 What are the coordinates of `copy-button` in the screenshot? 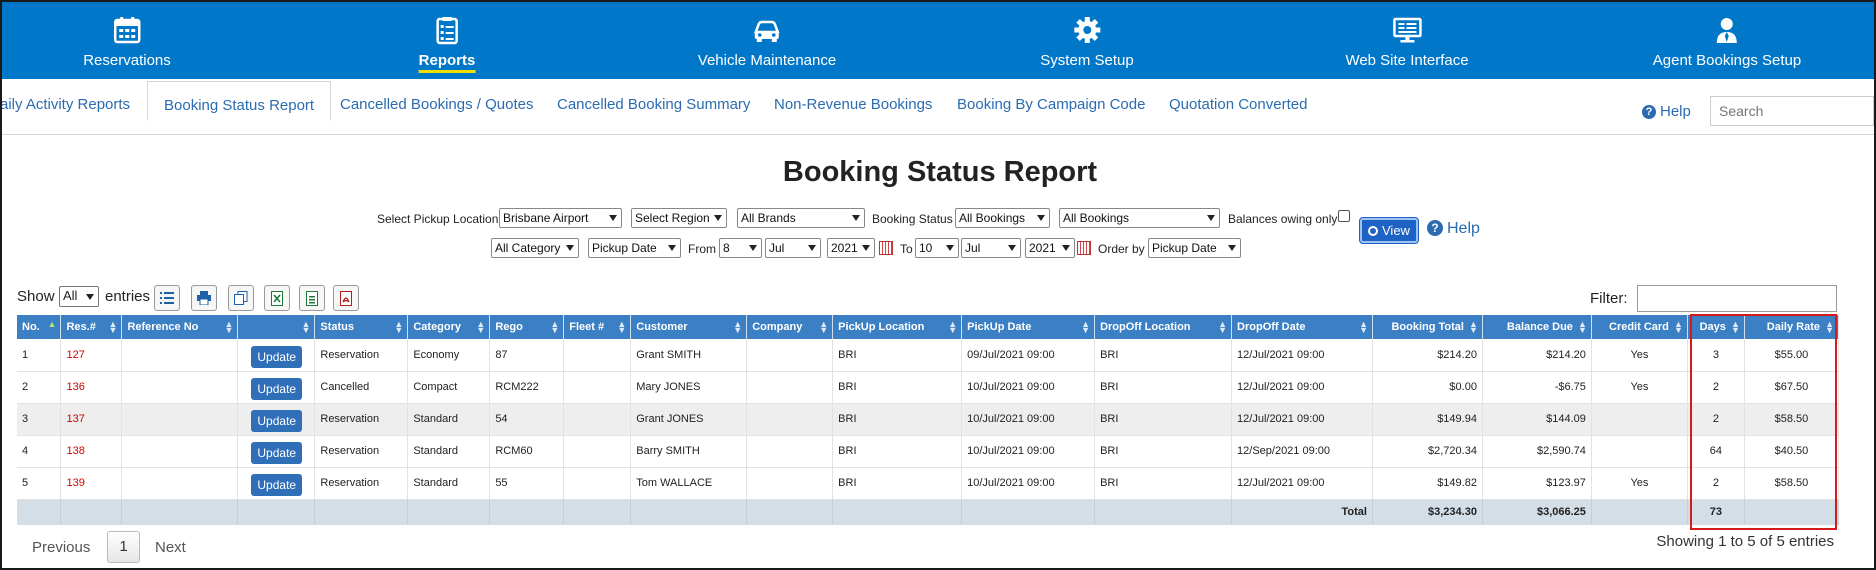 It's located at (241, 298).